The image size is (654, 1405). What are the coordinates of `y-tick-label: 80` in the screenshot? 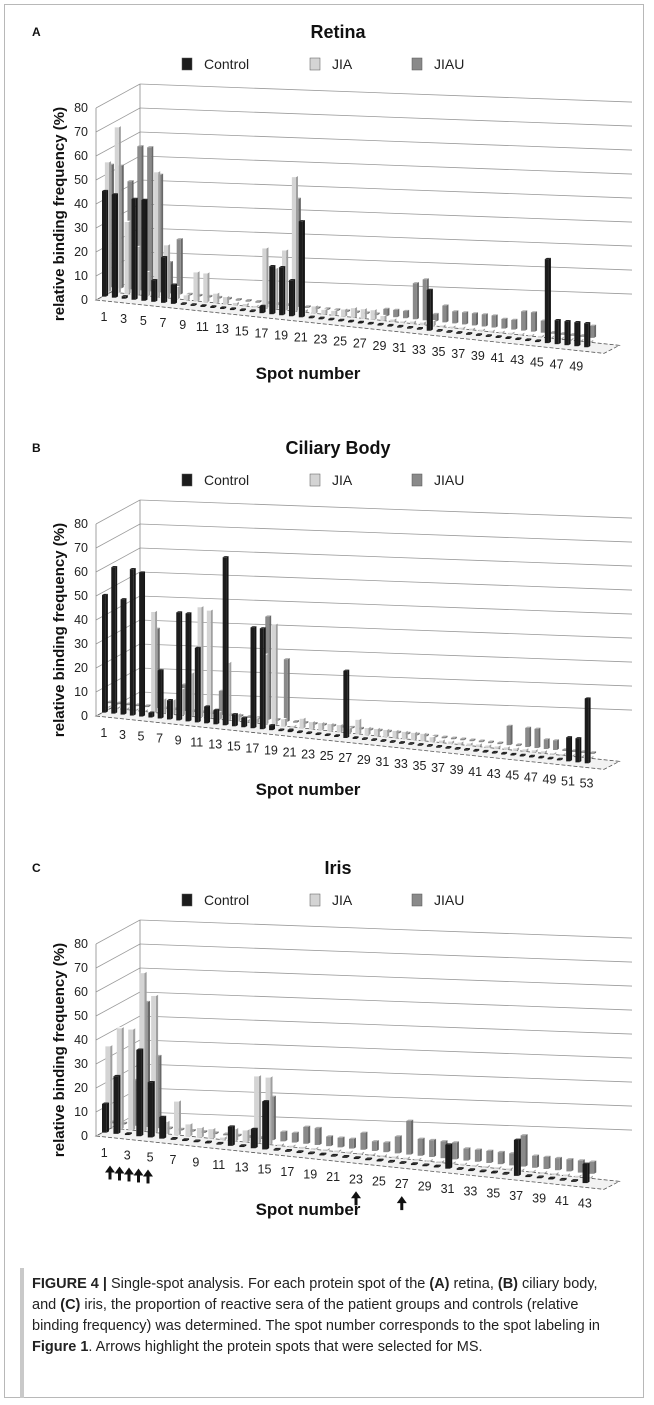 It's located at (81, 524).